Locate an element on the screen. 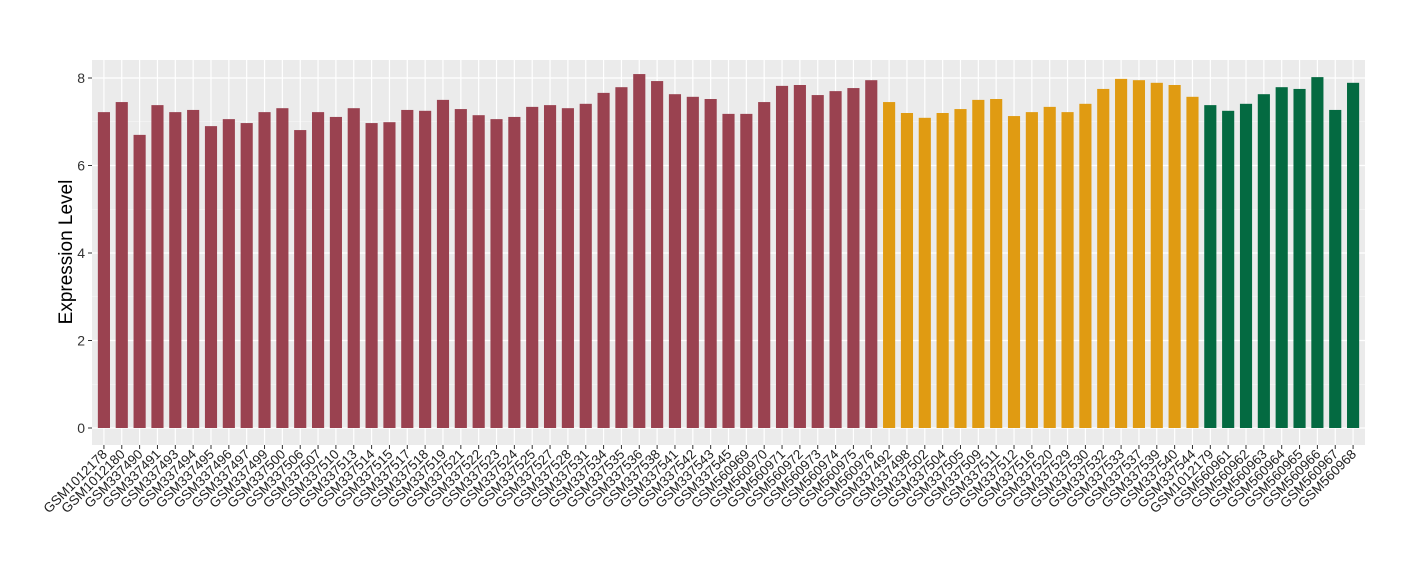 The height and width of the screenshot is (585, 1420). bar-GSM560963 is located at coordinates (1263, 261).